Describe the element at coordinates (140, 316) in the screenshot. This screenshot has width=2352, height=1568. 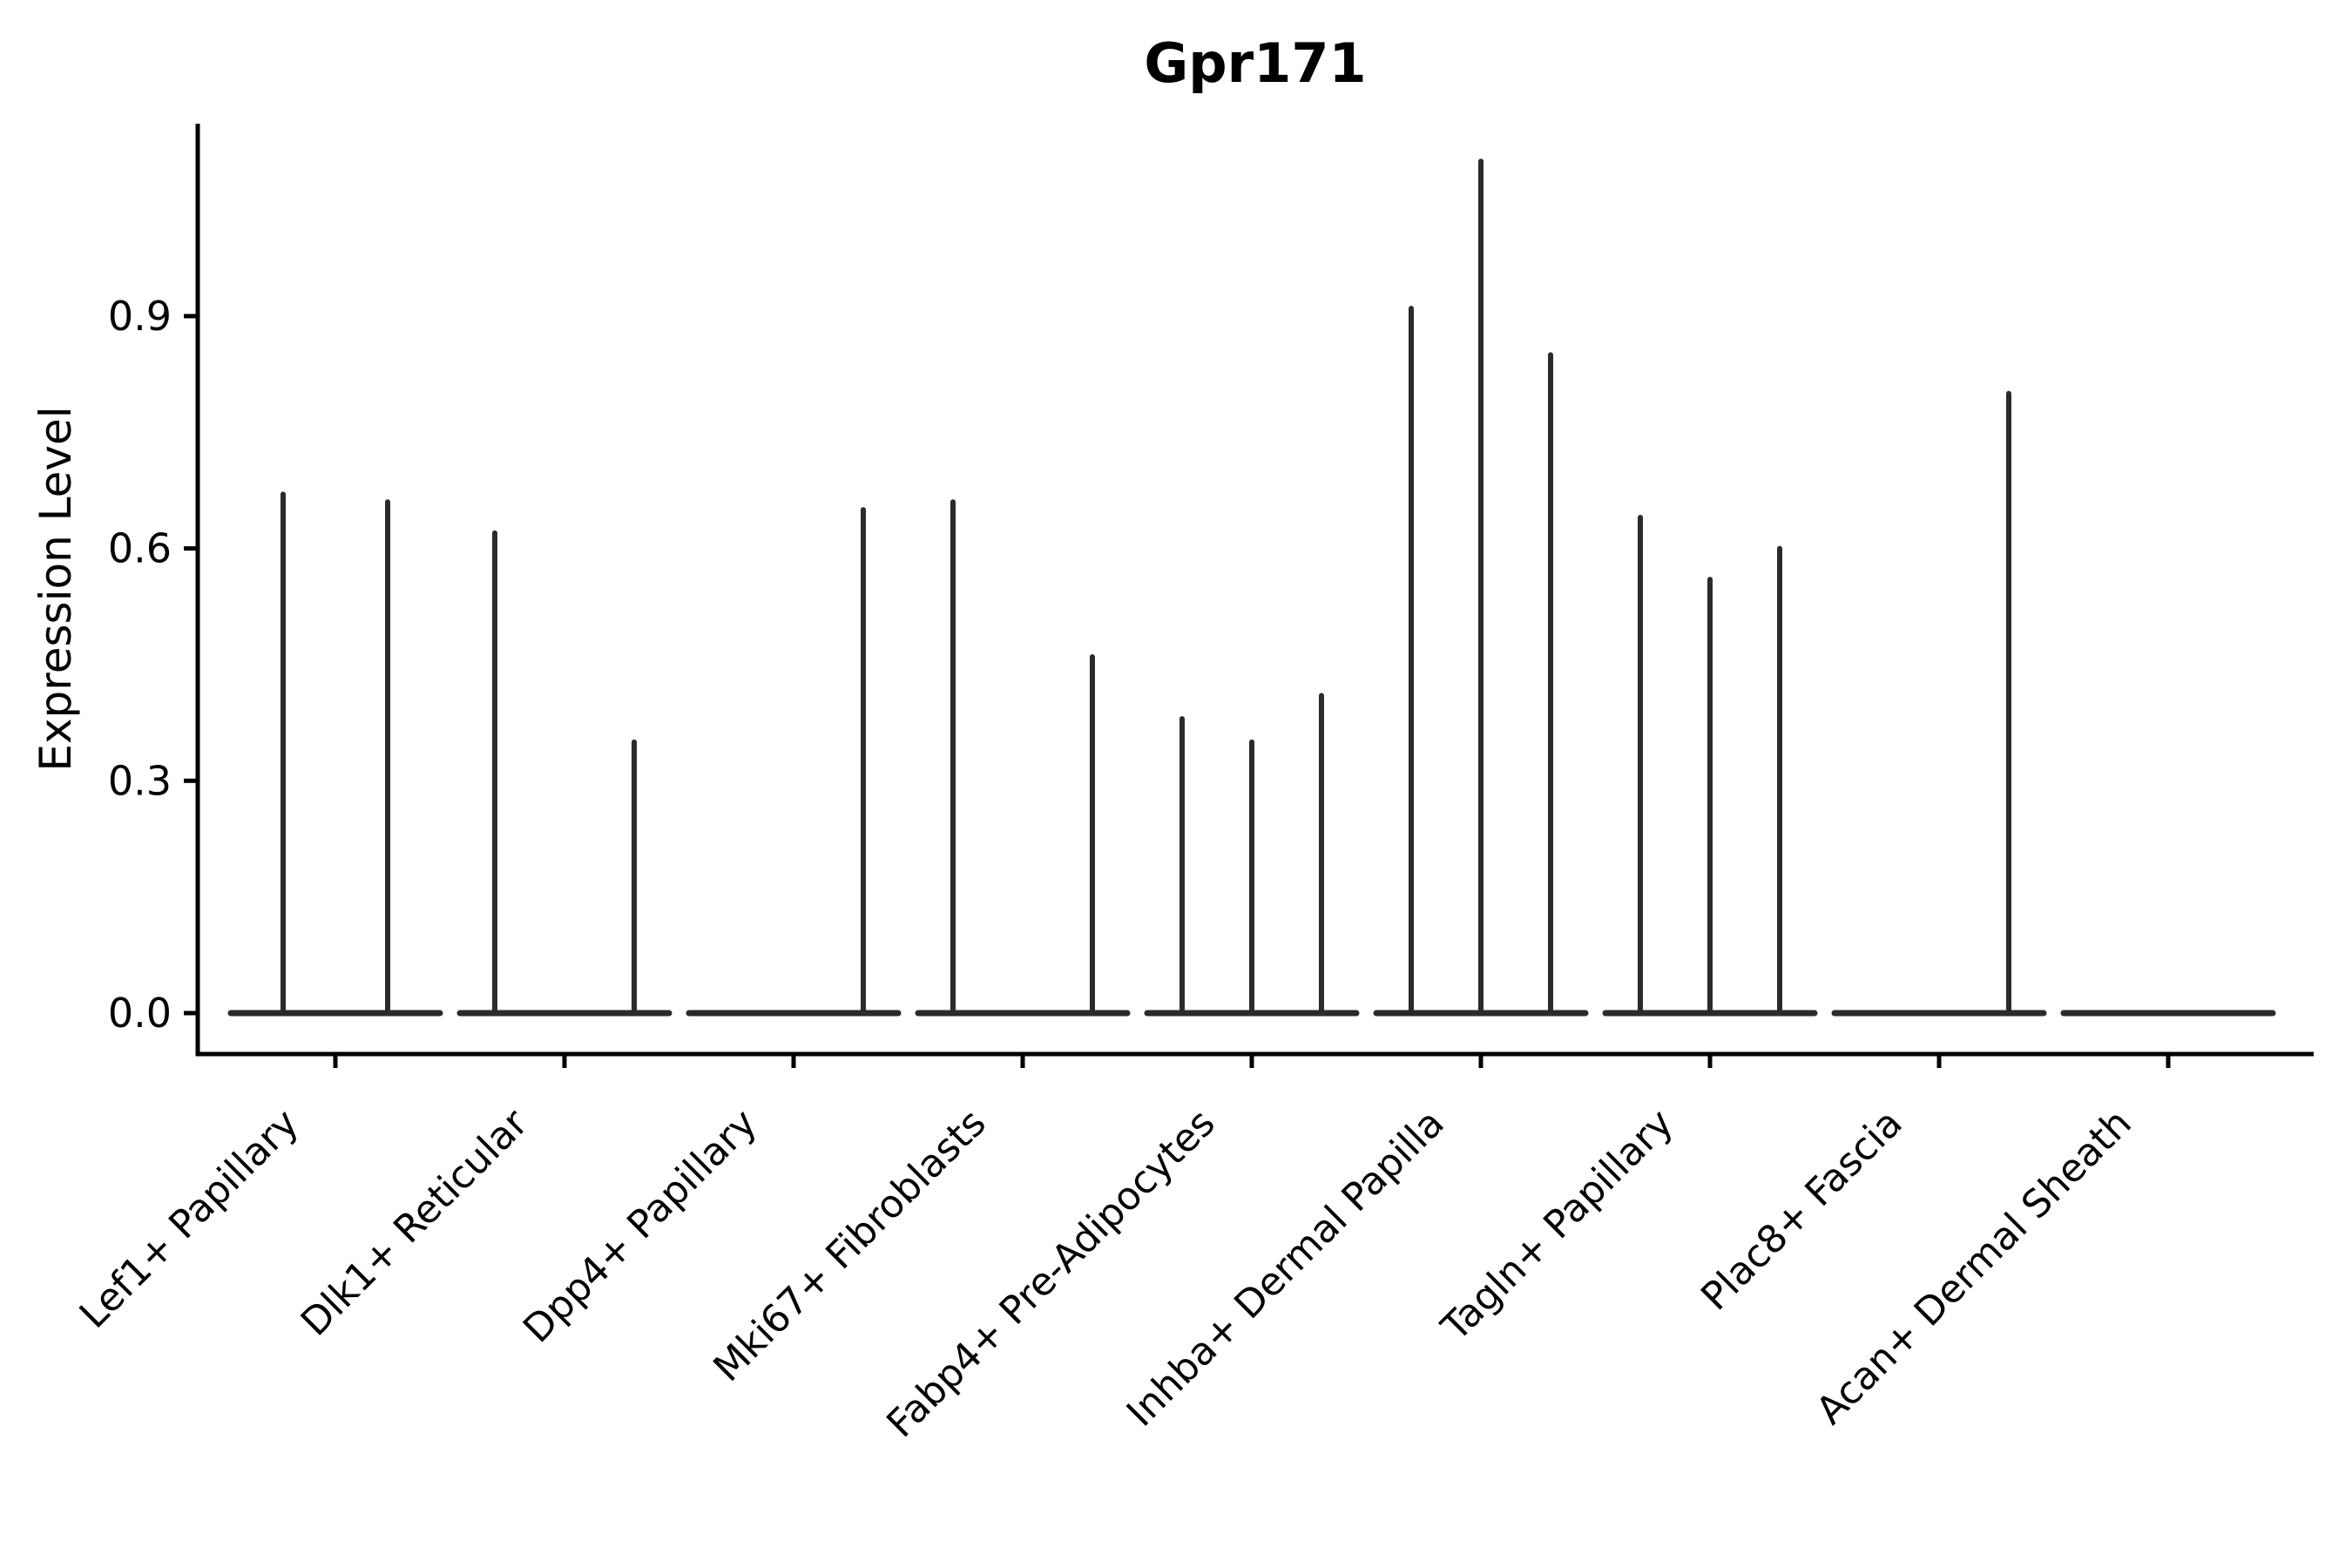
I see `y-tick-label: 0.9` at that location.